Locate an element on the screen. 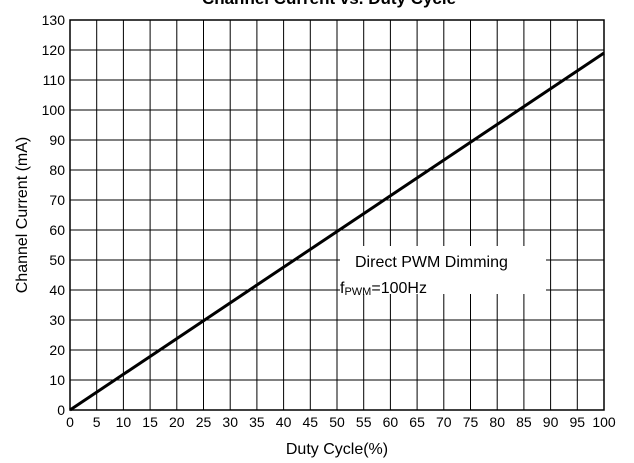 This screenshot has width=634, height=463. x-tick-label: 50 is located at coordinates (337, 422).